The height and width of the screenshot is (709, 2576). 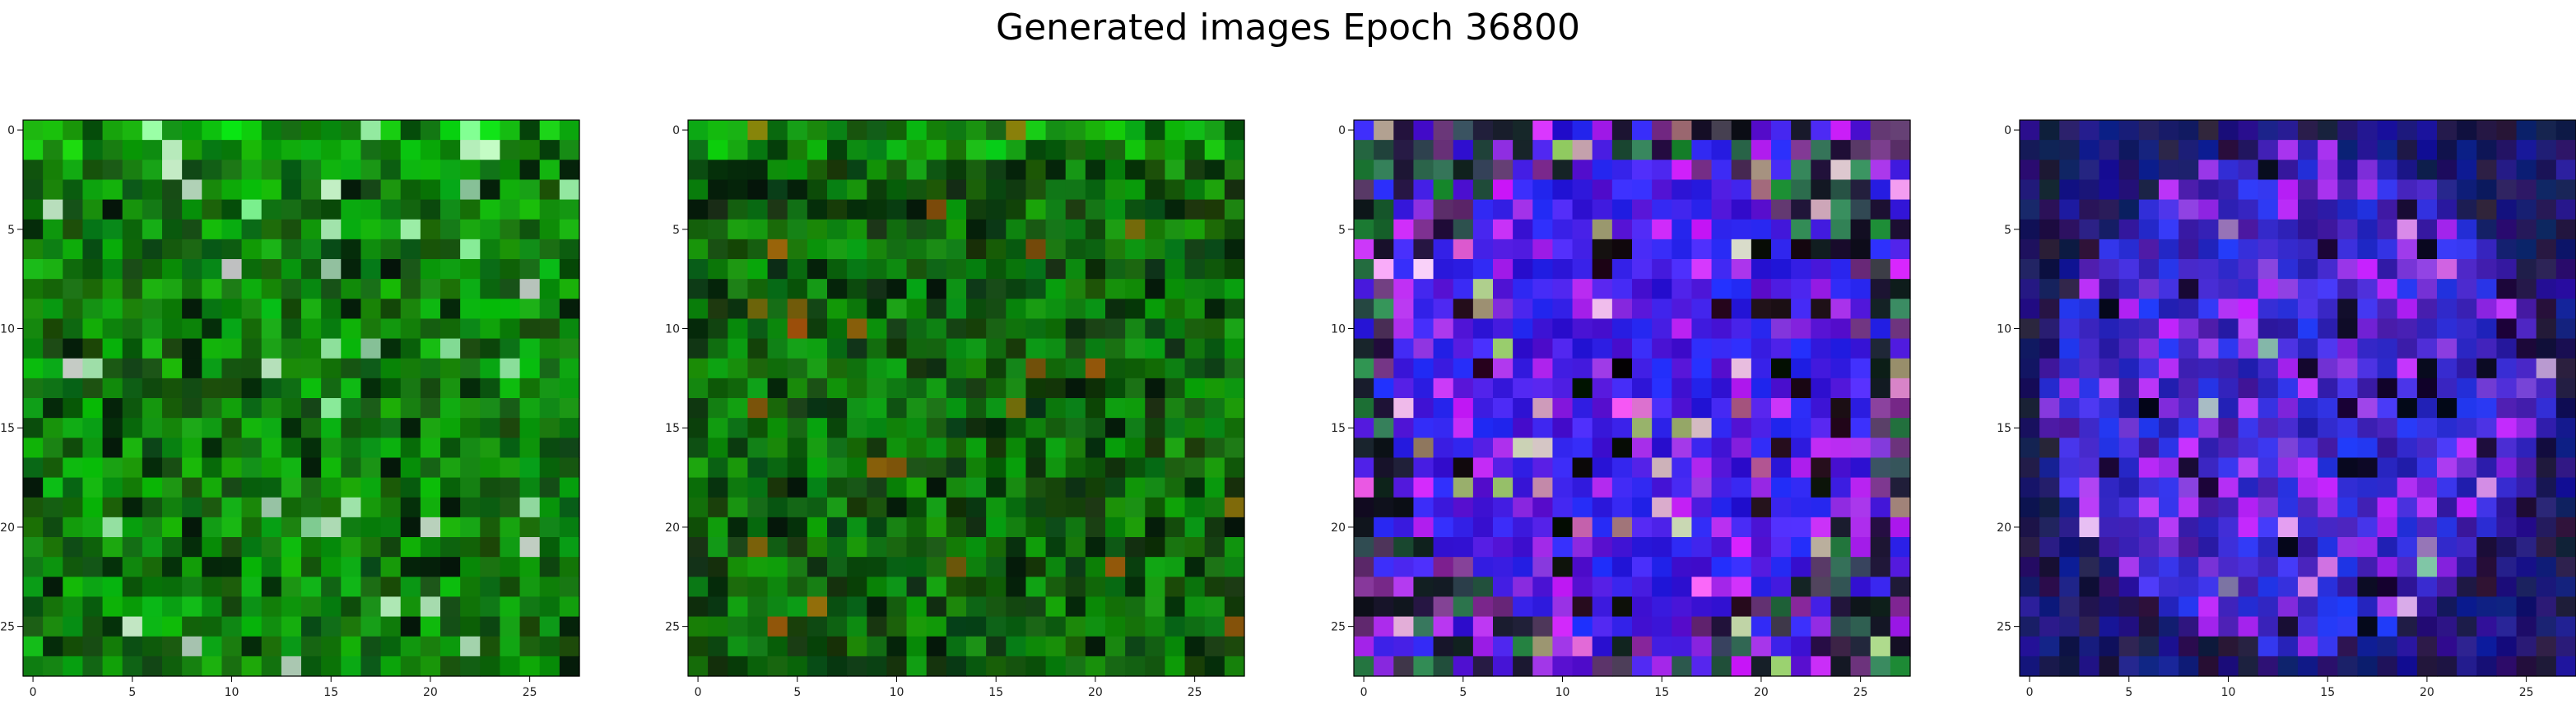 I want to click on x-tick-label: 5, so click(x=132, y=692).